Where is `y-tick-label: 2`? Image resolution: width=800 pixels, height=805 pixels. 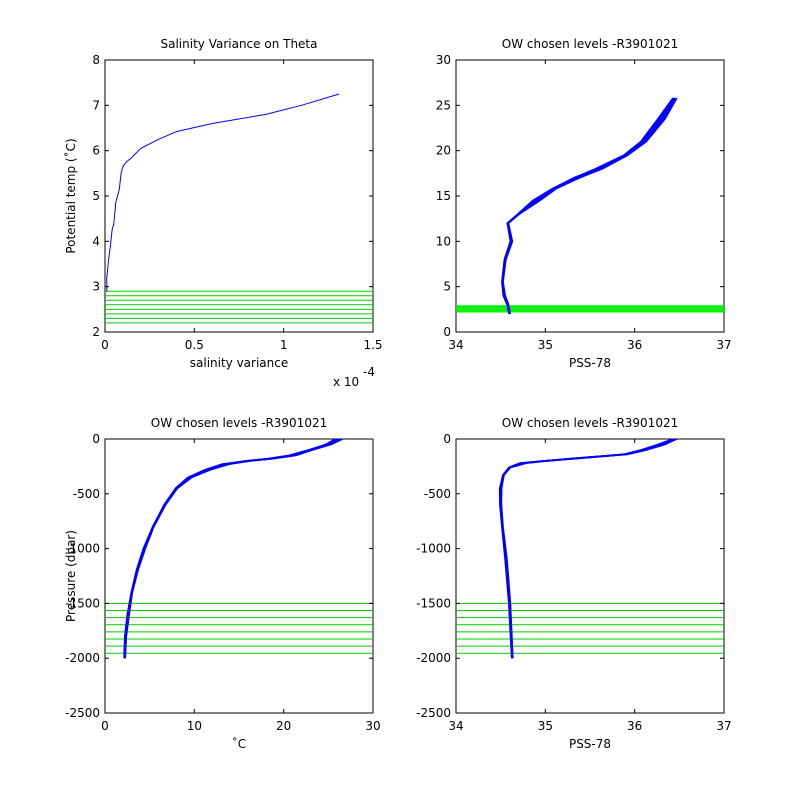
y-tick-label: 2 is located at coordinates (96, 332).